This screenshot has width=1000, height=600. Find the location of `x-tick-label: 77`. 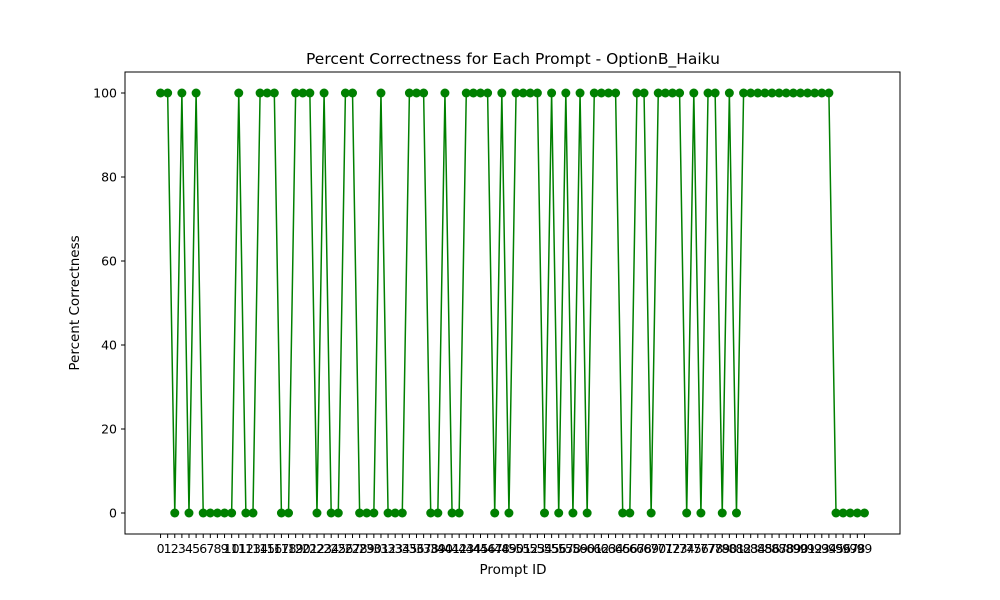

x-tick-label: 77 is located at coordinates (708, 548).